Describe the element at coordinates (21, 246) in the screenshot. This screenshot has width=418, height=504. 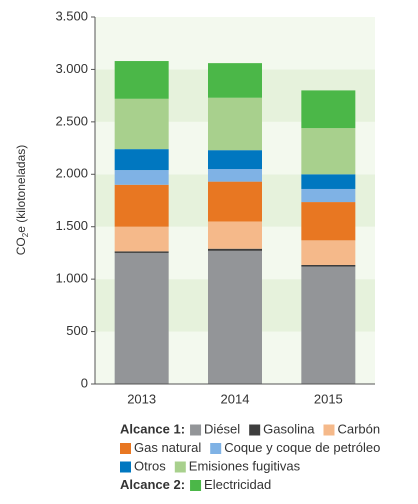
I see `y-label-part: CO` at that location.